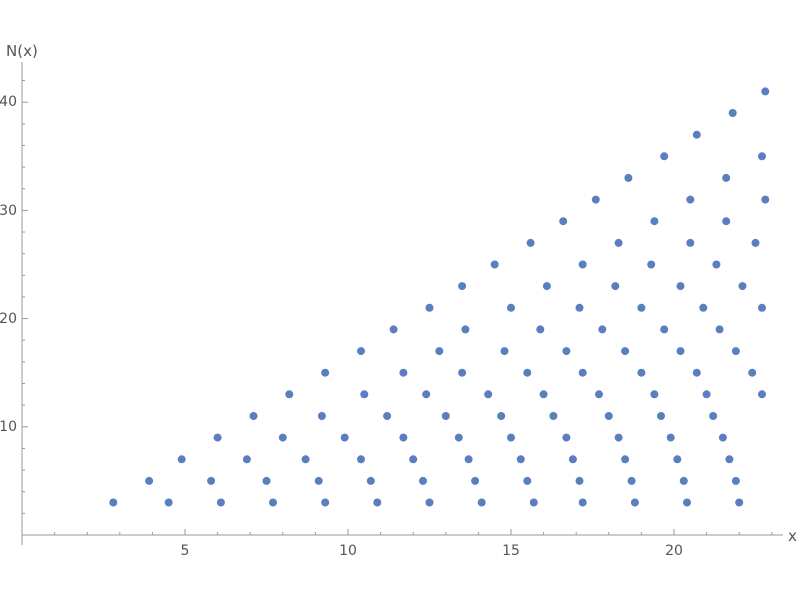  What do you see at coordinates (185, 551) in the screenshot?
I see `x-tick-label-5: 5` at bounding box center [185, 551].